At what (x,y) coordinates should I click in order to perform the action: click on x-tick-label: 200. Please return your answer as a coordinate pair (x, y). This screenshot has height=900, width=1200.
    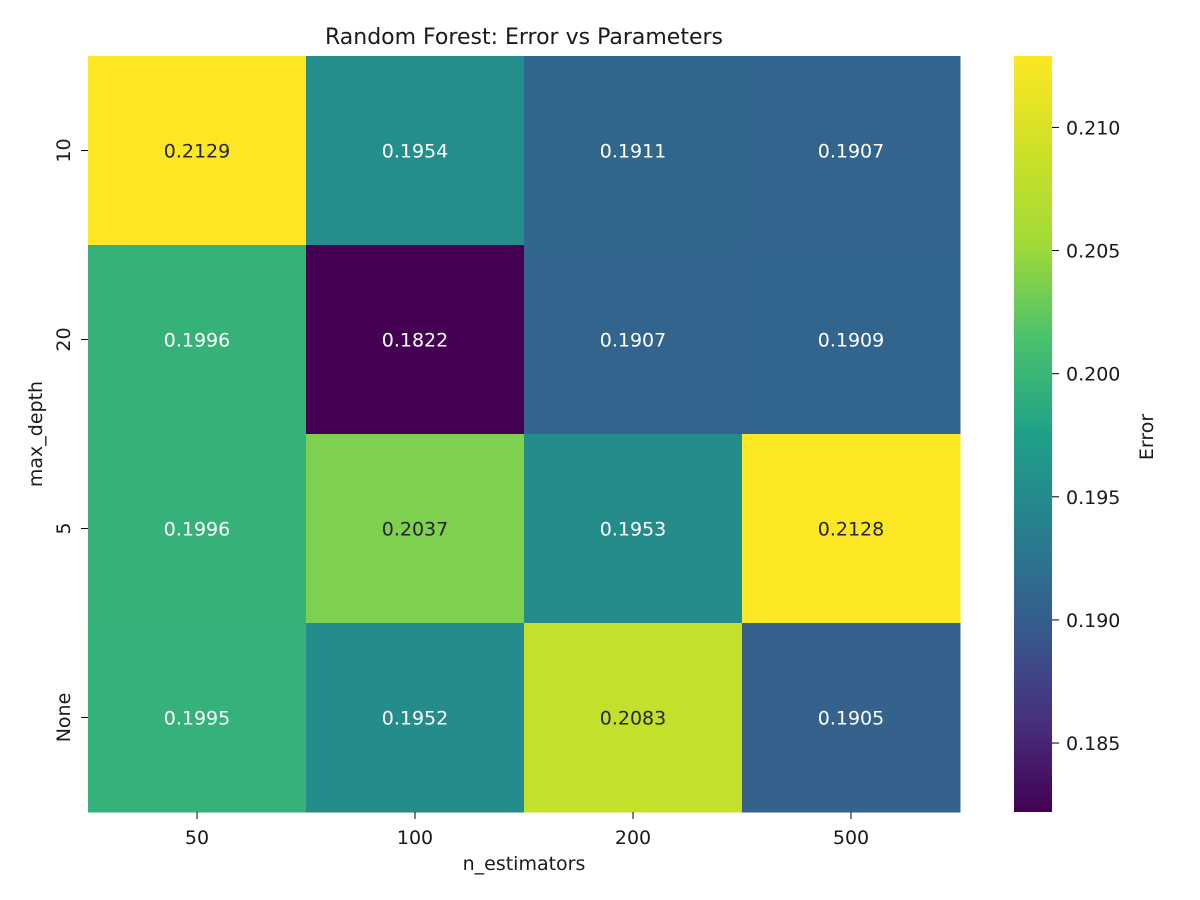
    Looking at the image, I should click on (633, 838).